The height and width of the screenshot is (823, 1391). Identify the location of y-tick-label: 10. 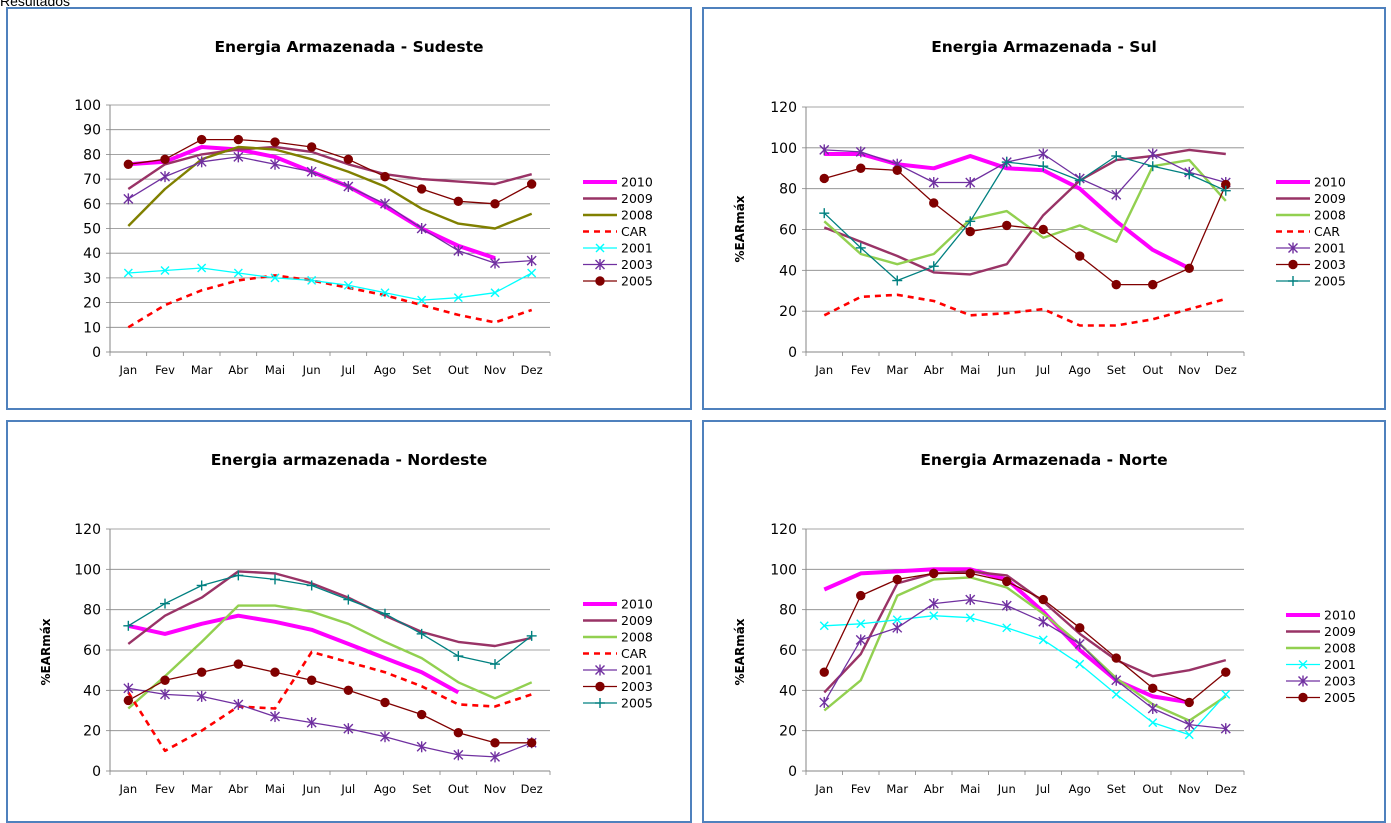
(92, 328).